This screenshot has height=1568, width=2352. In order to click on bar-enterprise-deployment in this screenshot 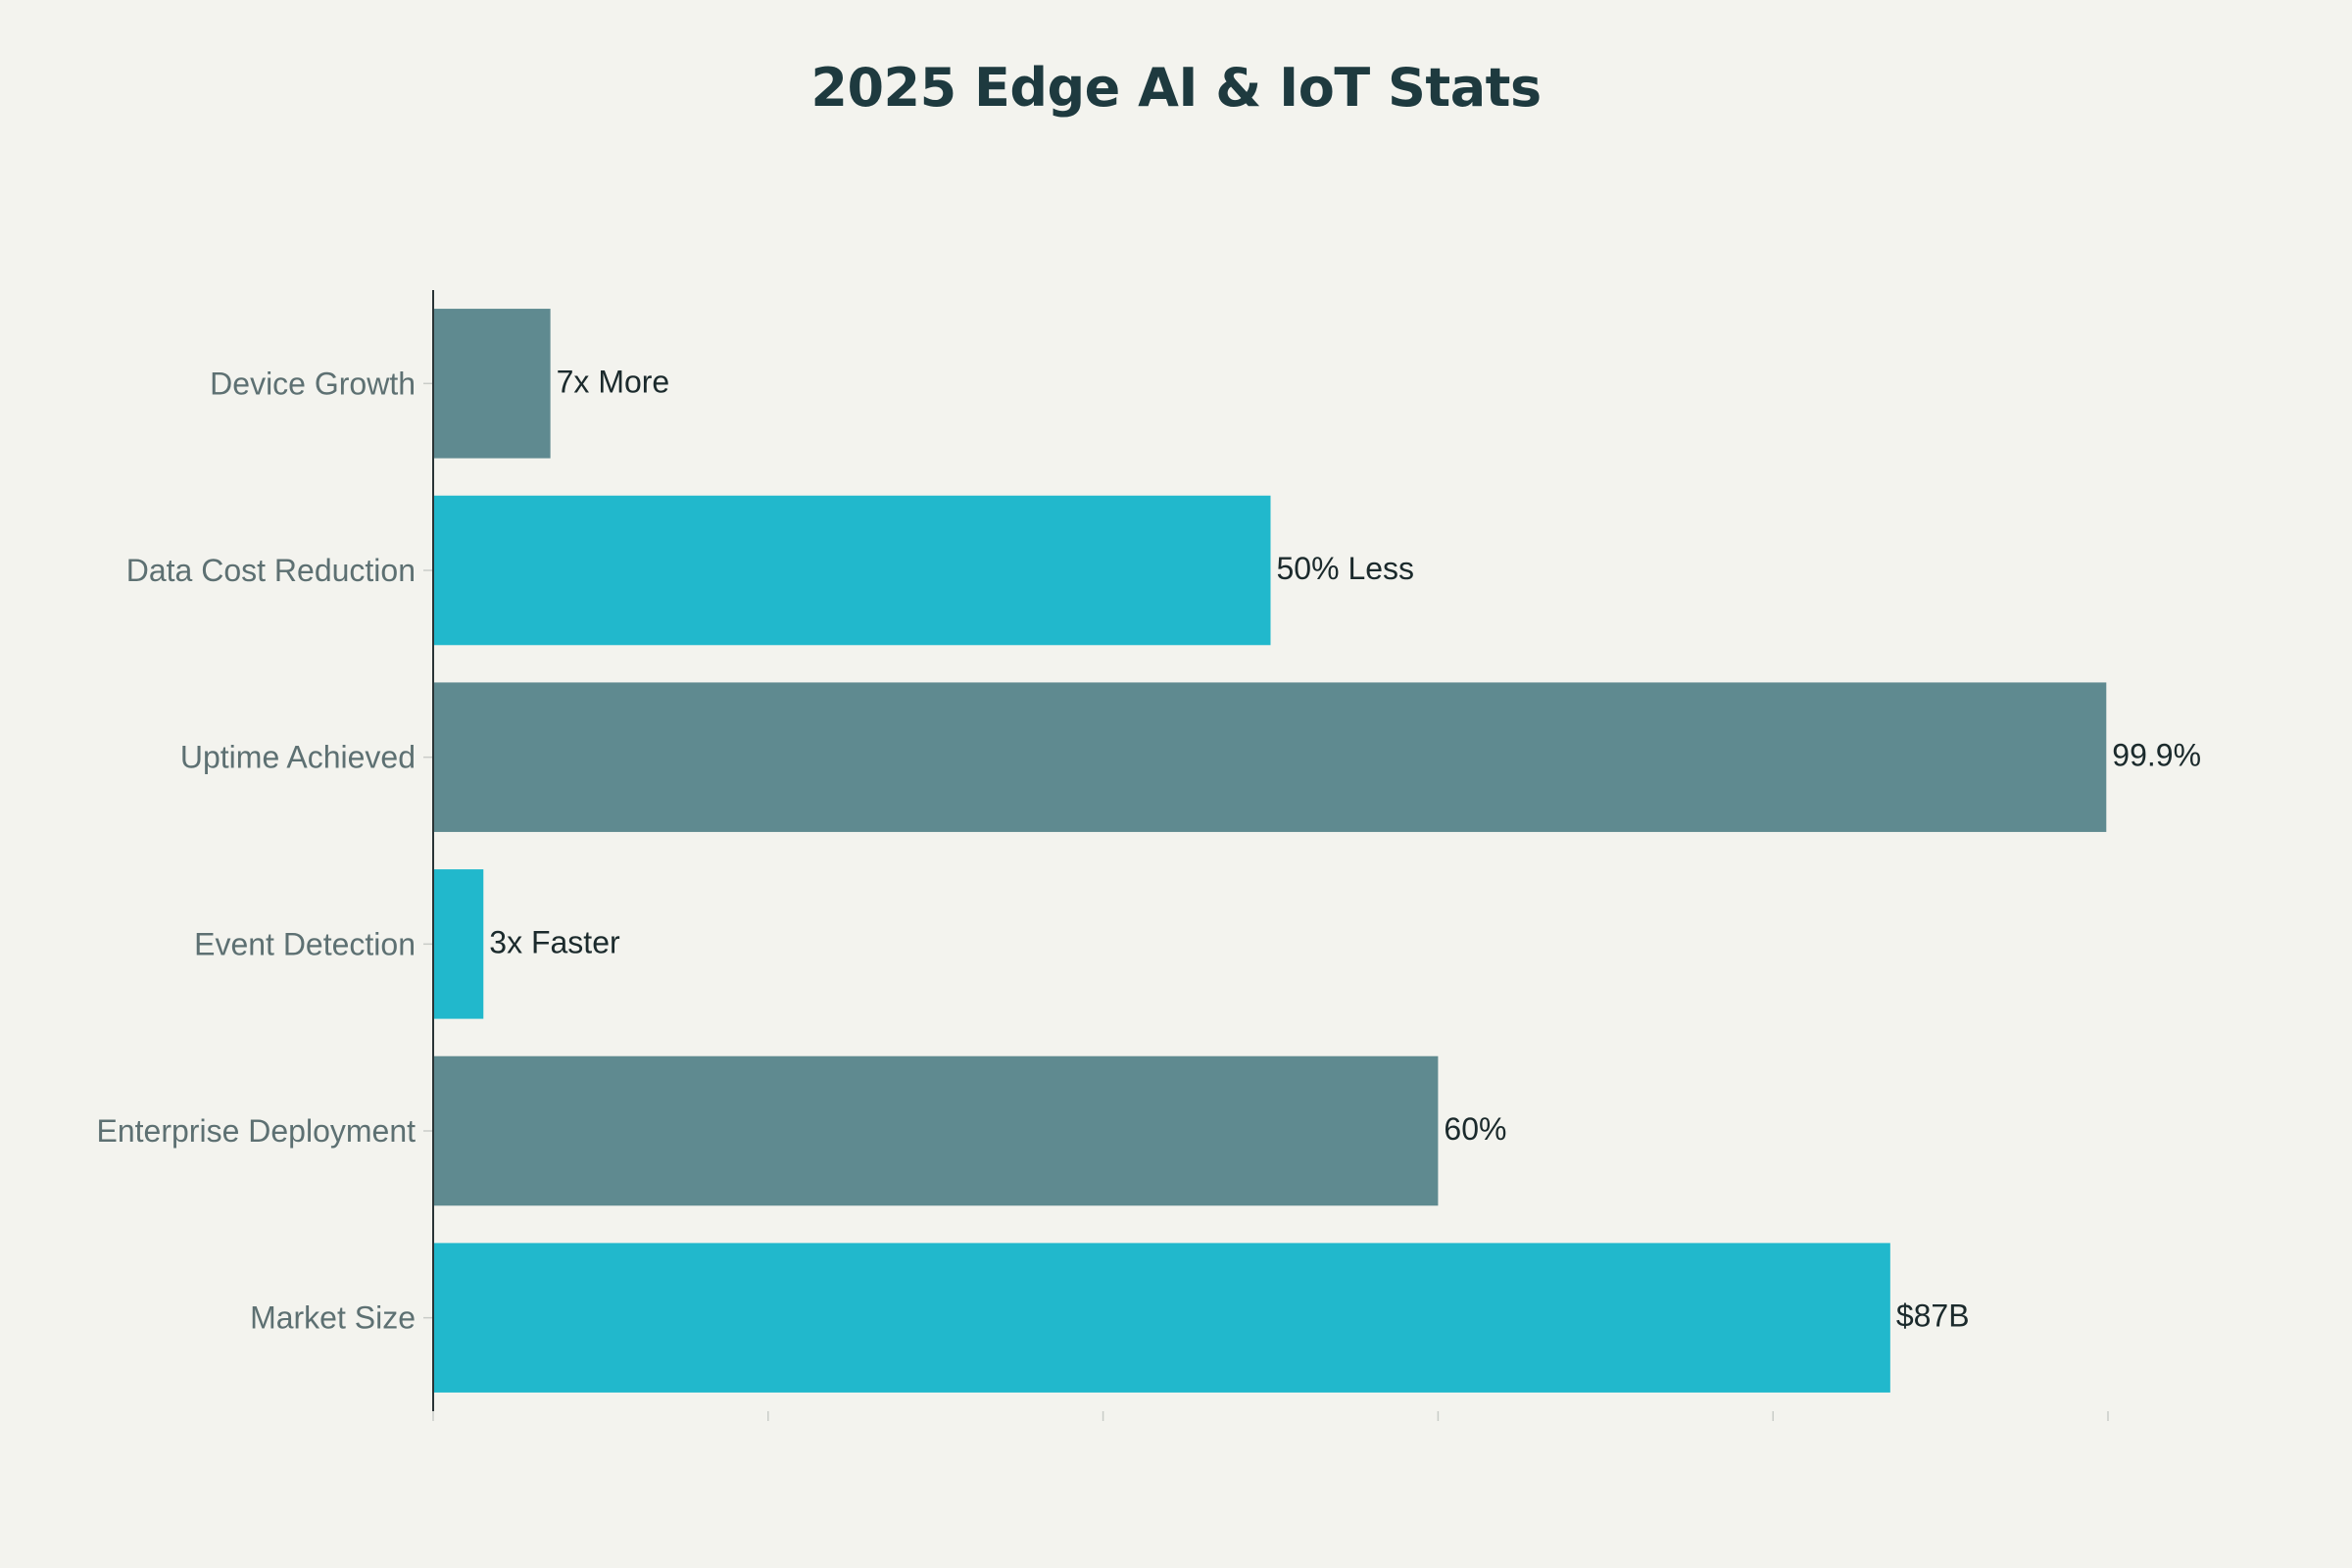, I will do `click(936, 1130)`.